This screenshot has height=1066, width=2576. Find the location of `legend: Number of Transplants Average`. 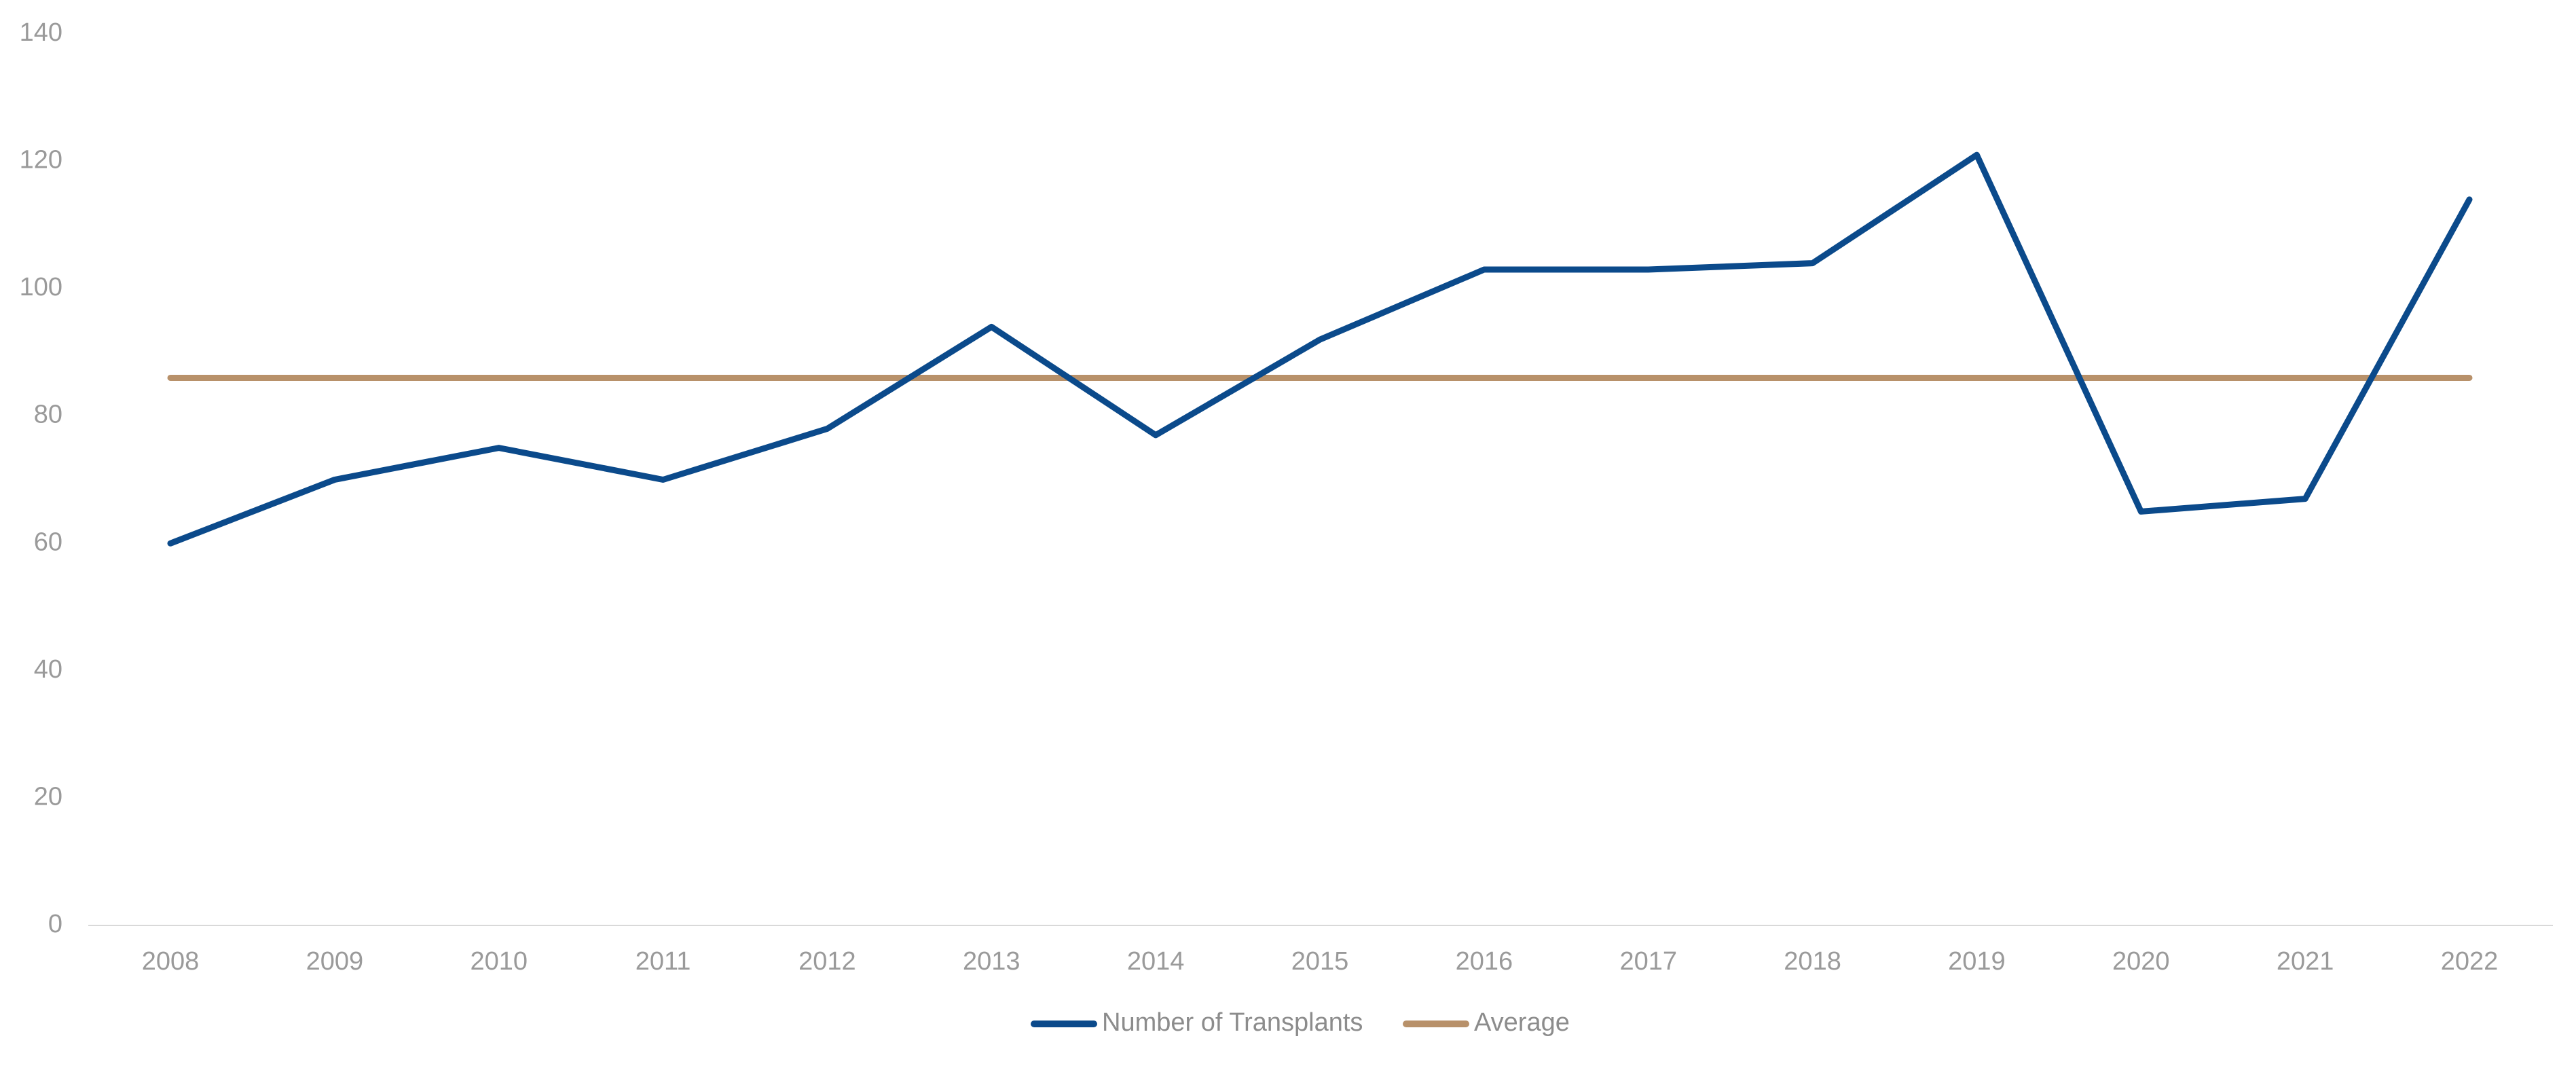

legend: Number of Transplants Average is located at coordinates (1300, 1022).